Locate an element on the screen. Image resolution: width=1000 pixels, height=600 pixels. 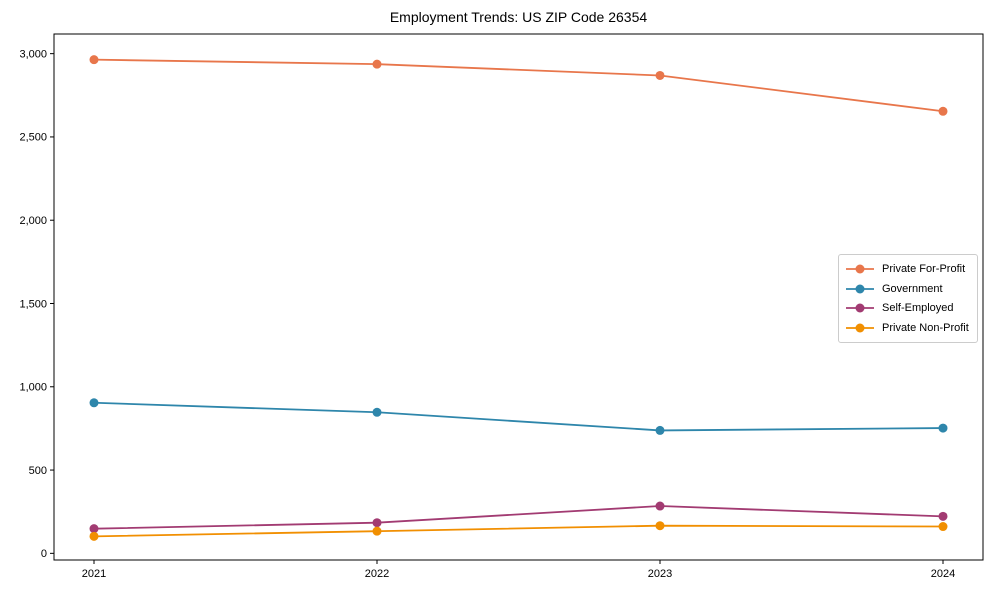
data-point-self-employed-2023 is located at coordinates (660, 506).